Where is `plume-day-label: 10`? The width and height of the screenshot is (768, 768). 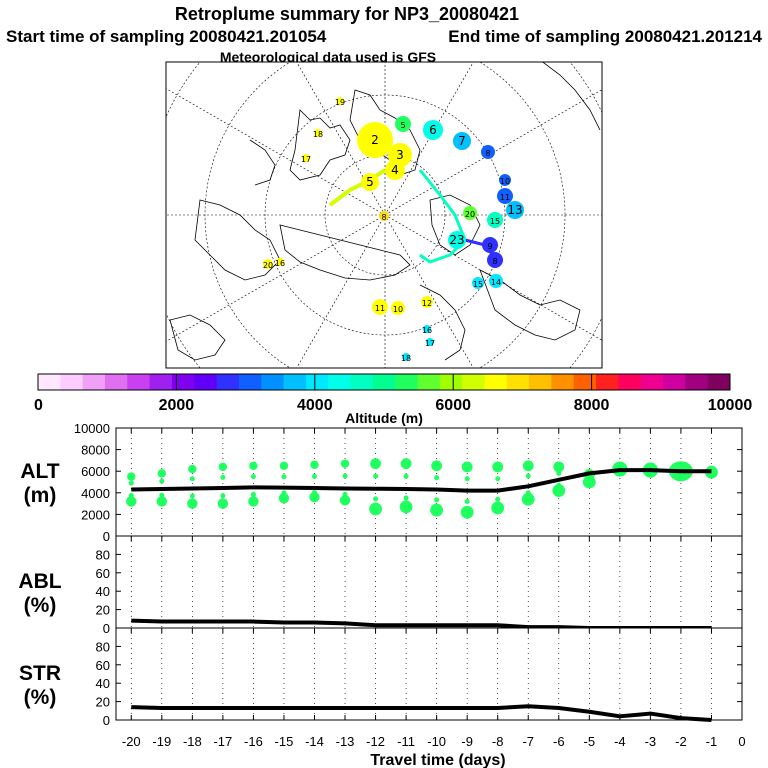
plume-day-label: 10 is located at coordinates (505, 181).